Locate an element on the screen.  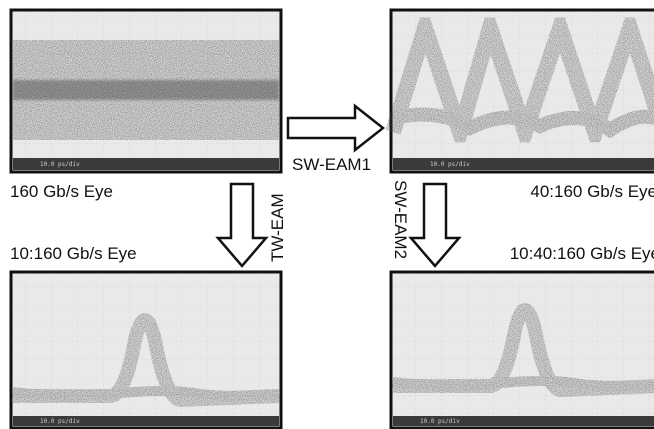
arrow-label: SW-EAM2 is located at coordinates (400, 219).